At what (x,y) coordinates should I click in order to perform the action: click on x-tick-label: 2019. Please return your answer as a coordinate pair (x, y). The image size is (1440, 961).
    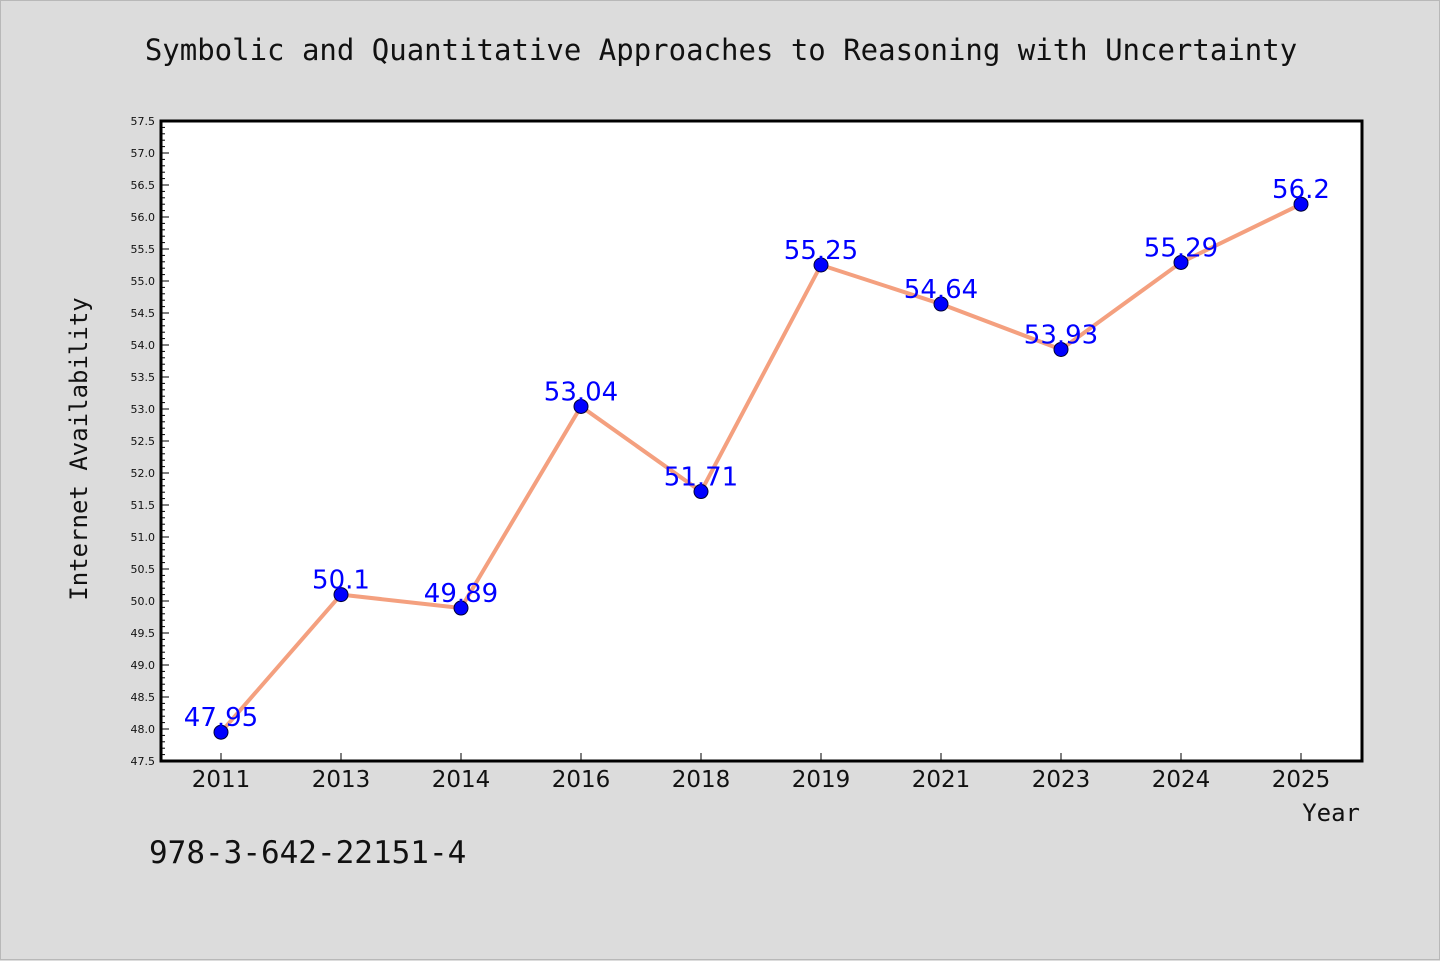
    Looking at the image, I should click on (821, 780).